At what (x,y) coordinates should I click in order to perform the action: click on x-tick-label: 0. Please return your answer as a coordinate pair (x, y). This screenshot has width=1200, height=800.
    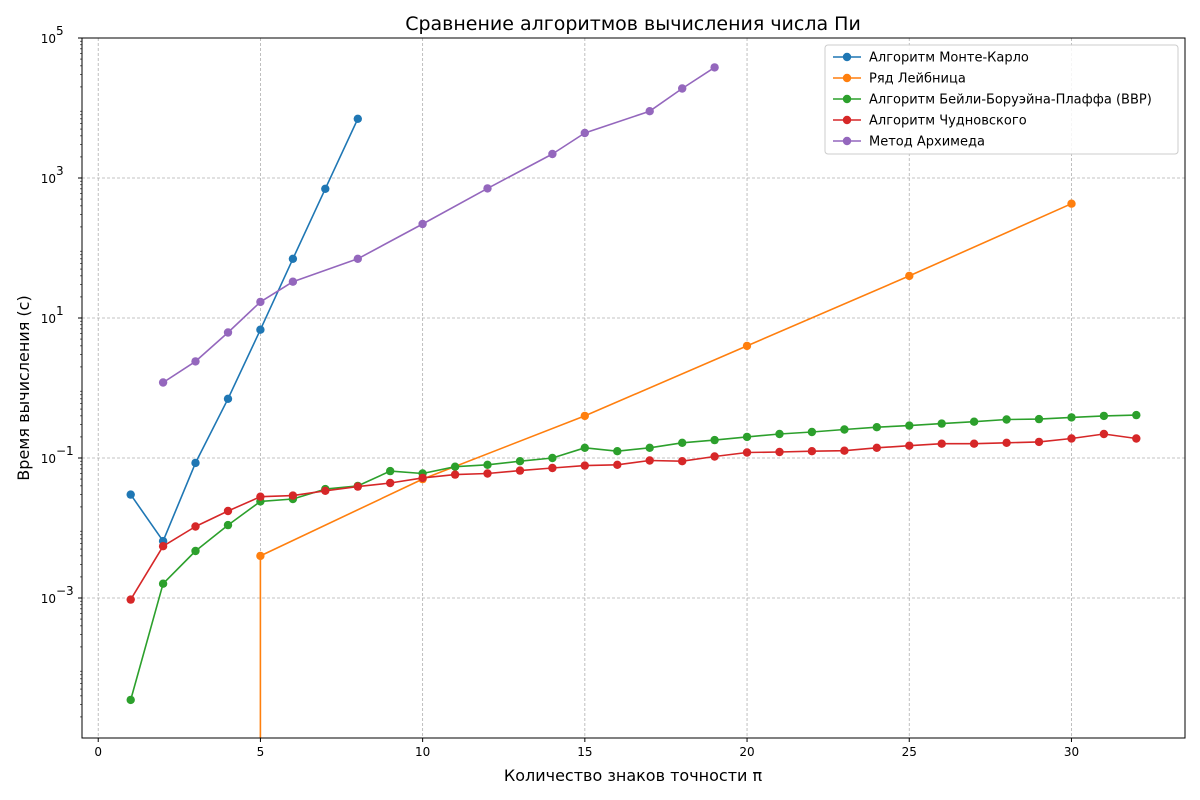
    Looking at the image, I should click on (98, 752).